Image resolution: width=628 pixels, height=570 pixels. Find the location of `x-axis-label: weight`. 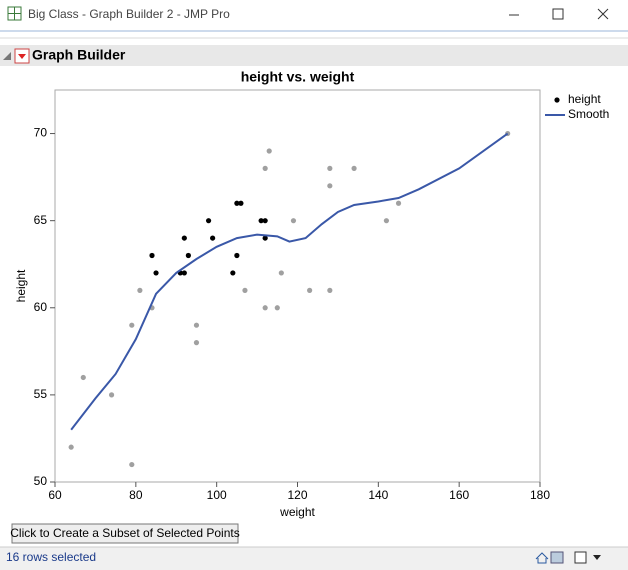

x-axis-label: weight is located at coordinates (297, 512).